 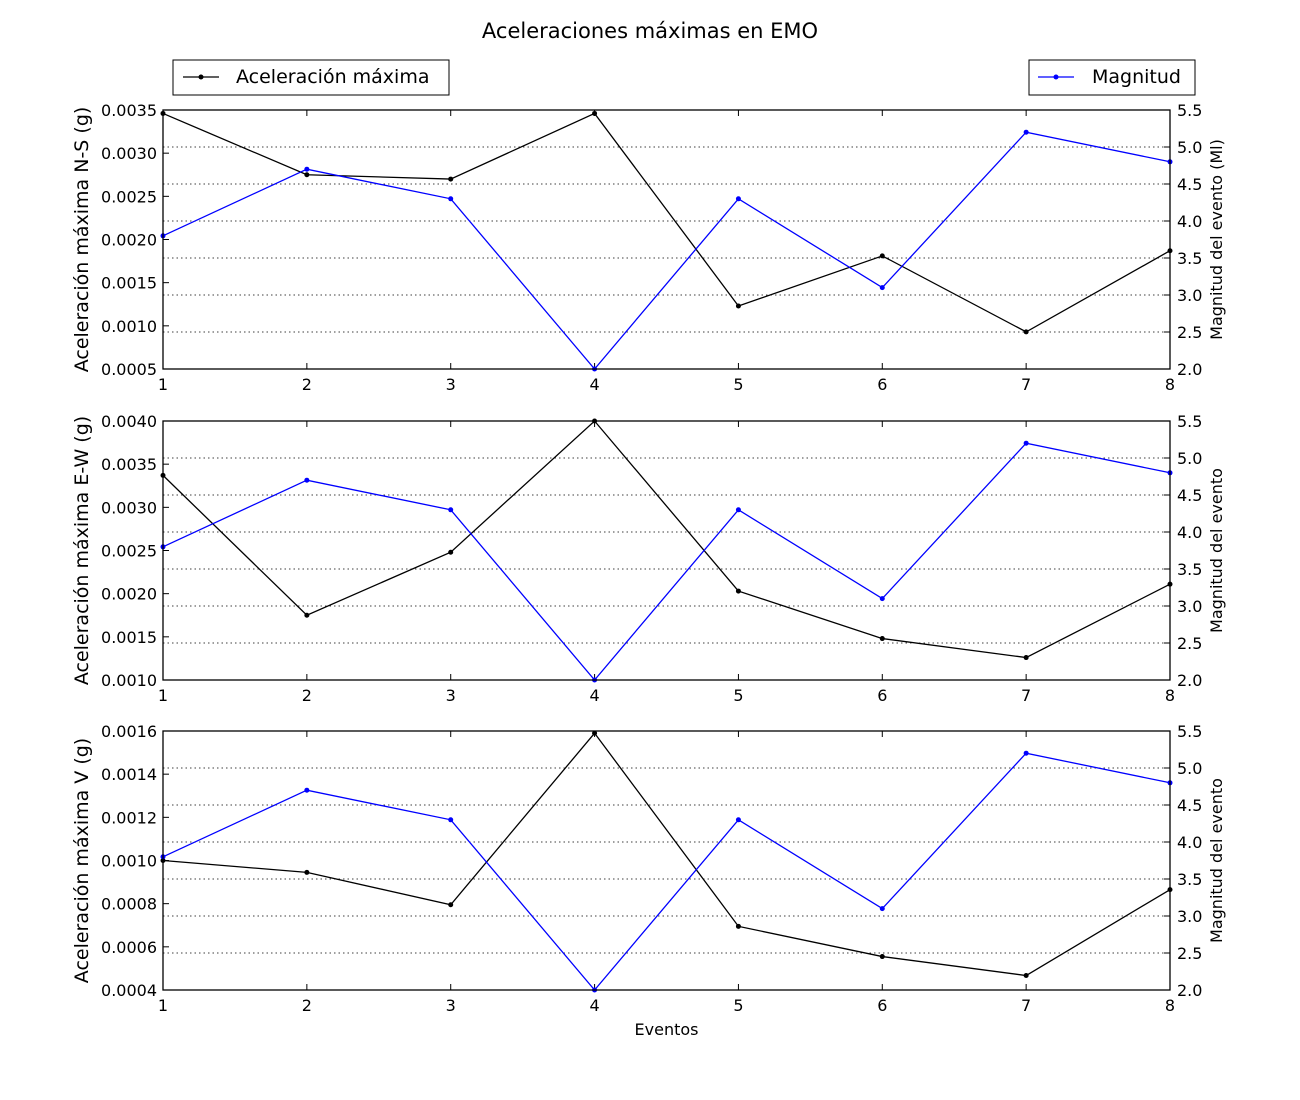 I want to click on y-tick-label: 0.0014, so click(x=129, y=774).